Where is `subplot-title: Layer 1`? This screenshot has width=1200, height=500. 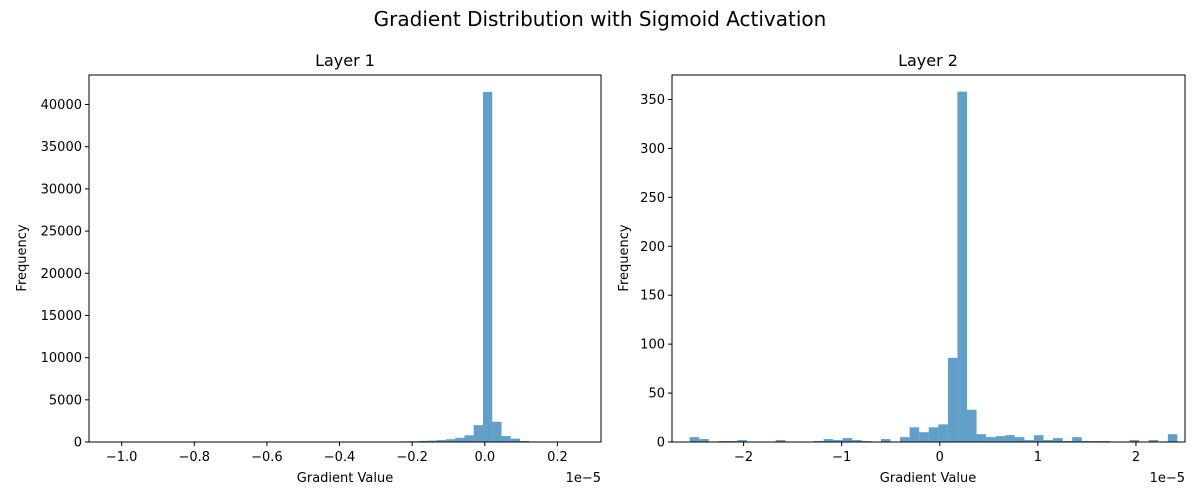 subplot-title: Layer 1 is located at coordinates (345, 60).